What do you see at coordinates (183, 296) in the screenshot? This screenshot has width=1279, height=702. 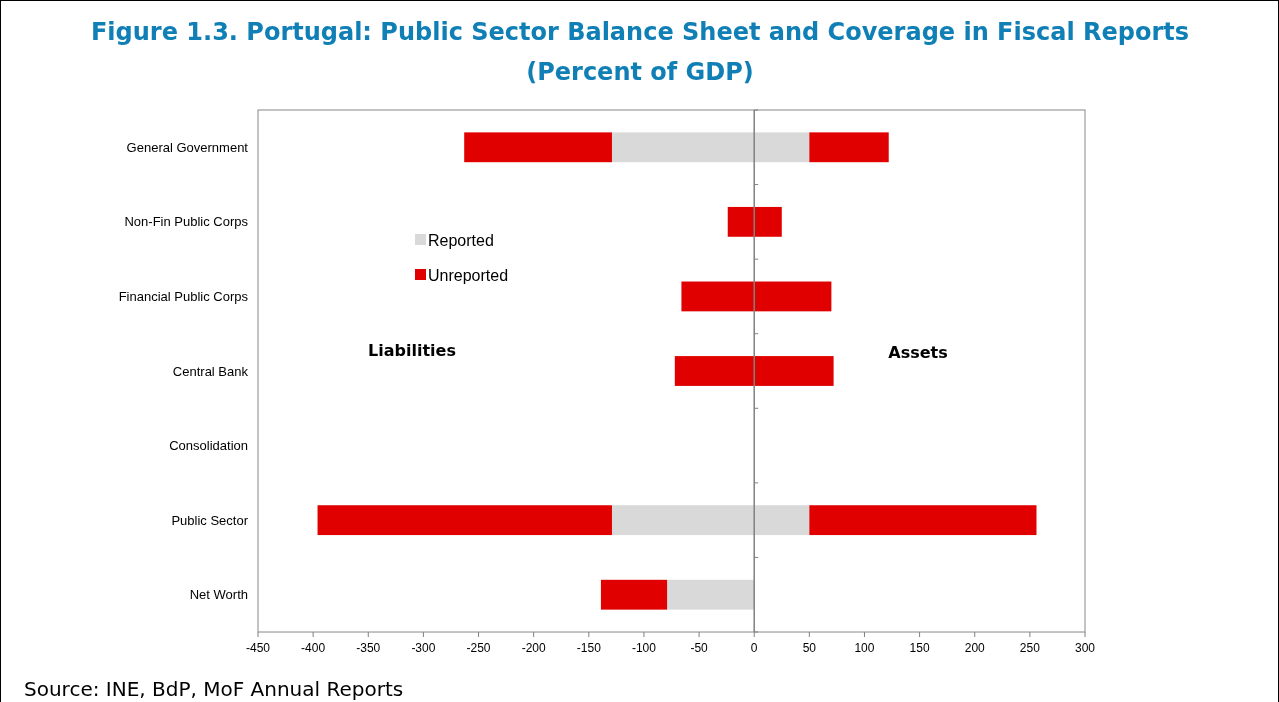 I see `y-tick-label: Financial Public Corps` at bounding box center [183, 296].